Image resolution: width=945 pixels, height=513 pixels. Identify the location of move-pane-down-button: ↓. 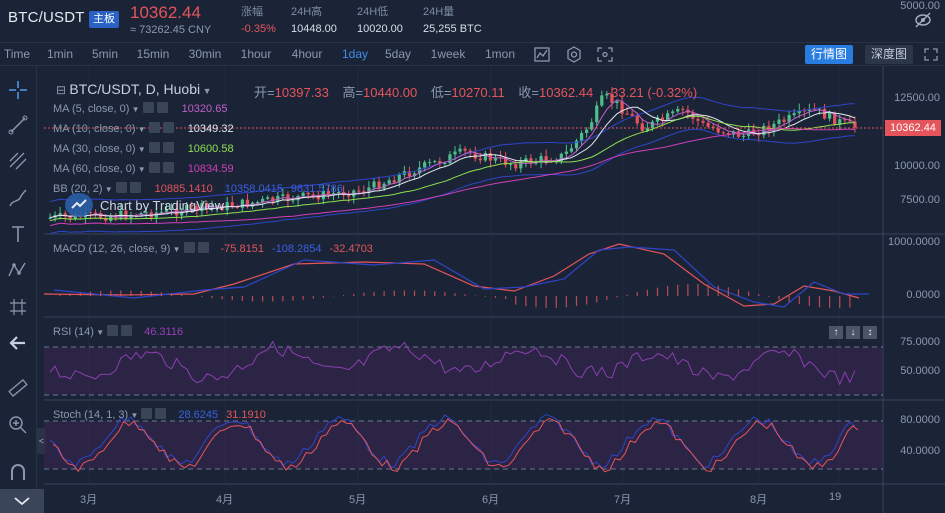
(853, 332).